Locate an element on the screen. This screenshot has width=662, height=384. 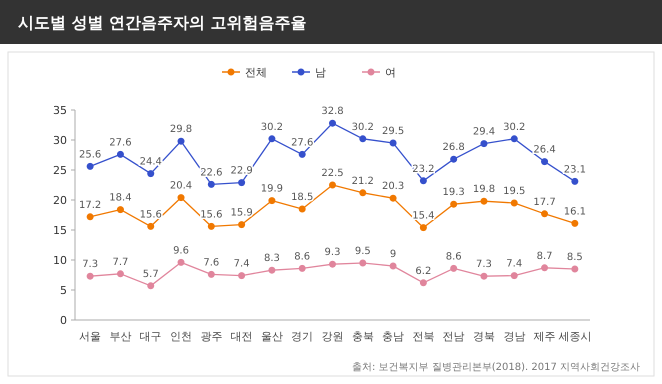
data-label: 8.6 is located at coordinates (302, 256).